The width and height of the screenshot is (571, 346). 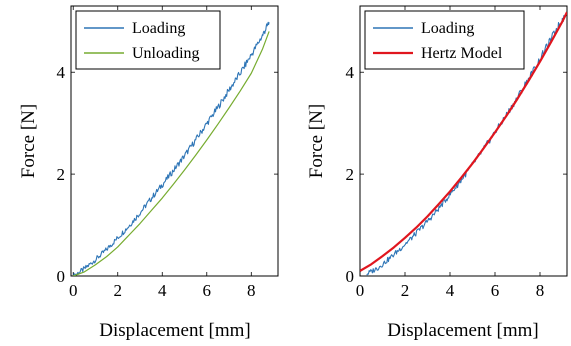 What do you see at coordinates (166, 53) in the screenshot?
I see `legend-label: Unloading` at bounding box center [166, 53].